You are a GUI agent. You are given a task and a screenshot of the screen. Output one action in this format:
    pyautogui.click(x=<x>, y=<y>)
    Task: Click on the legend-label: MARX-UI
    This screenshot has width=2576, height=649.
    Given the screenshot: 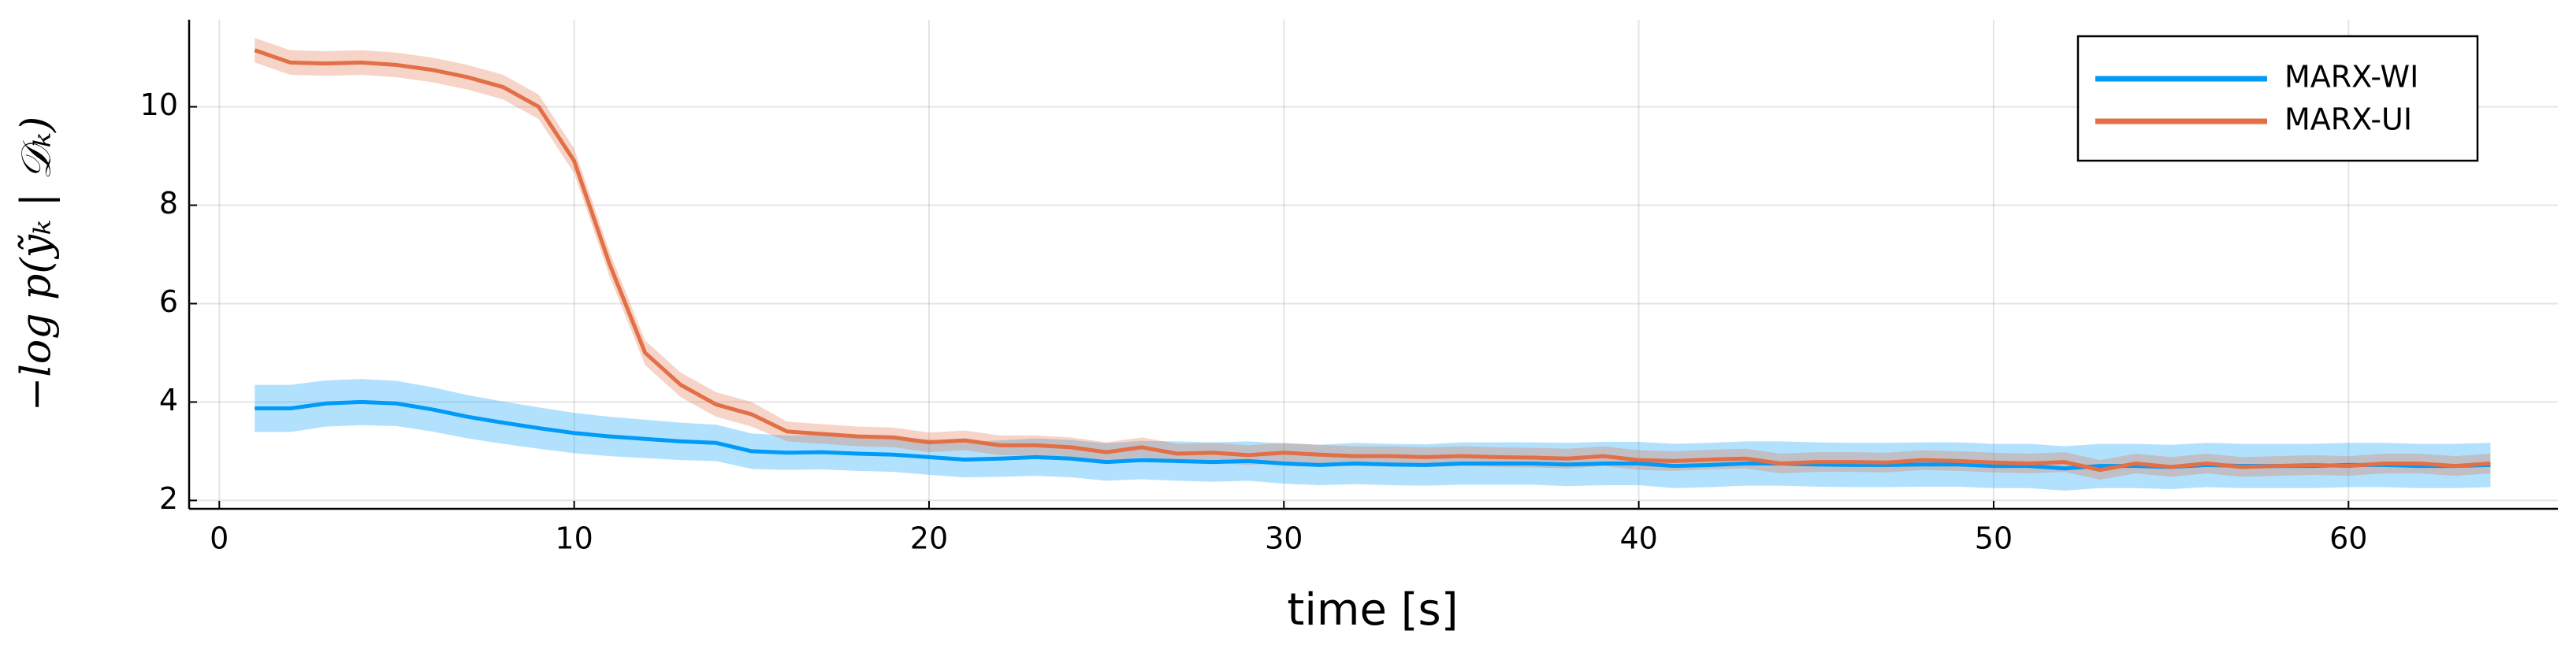 What is the action you would take?
    pyautogui.click(x=2348, y=119)
    